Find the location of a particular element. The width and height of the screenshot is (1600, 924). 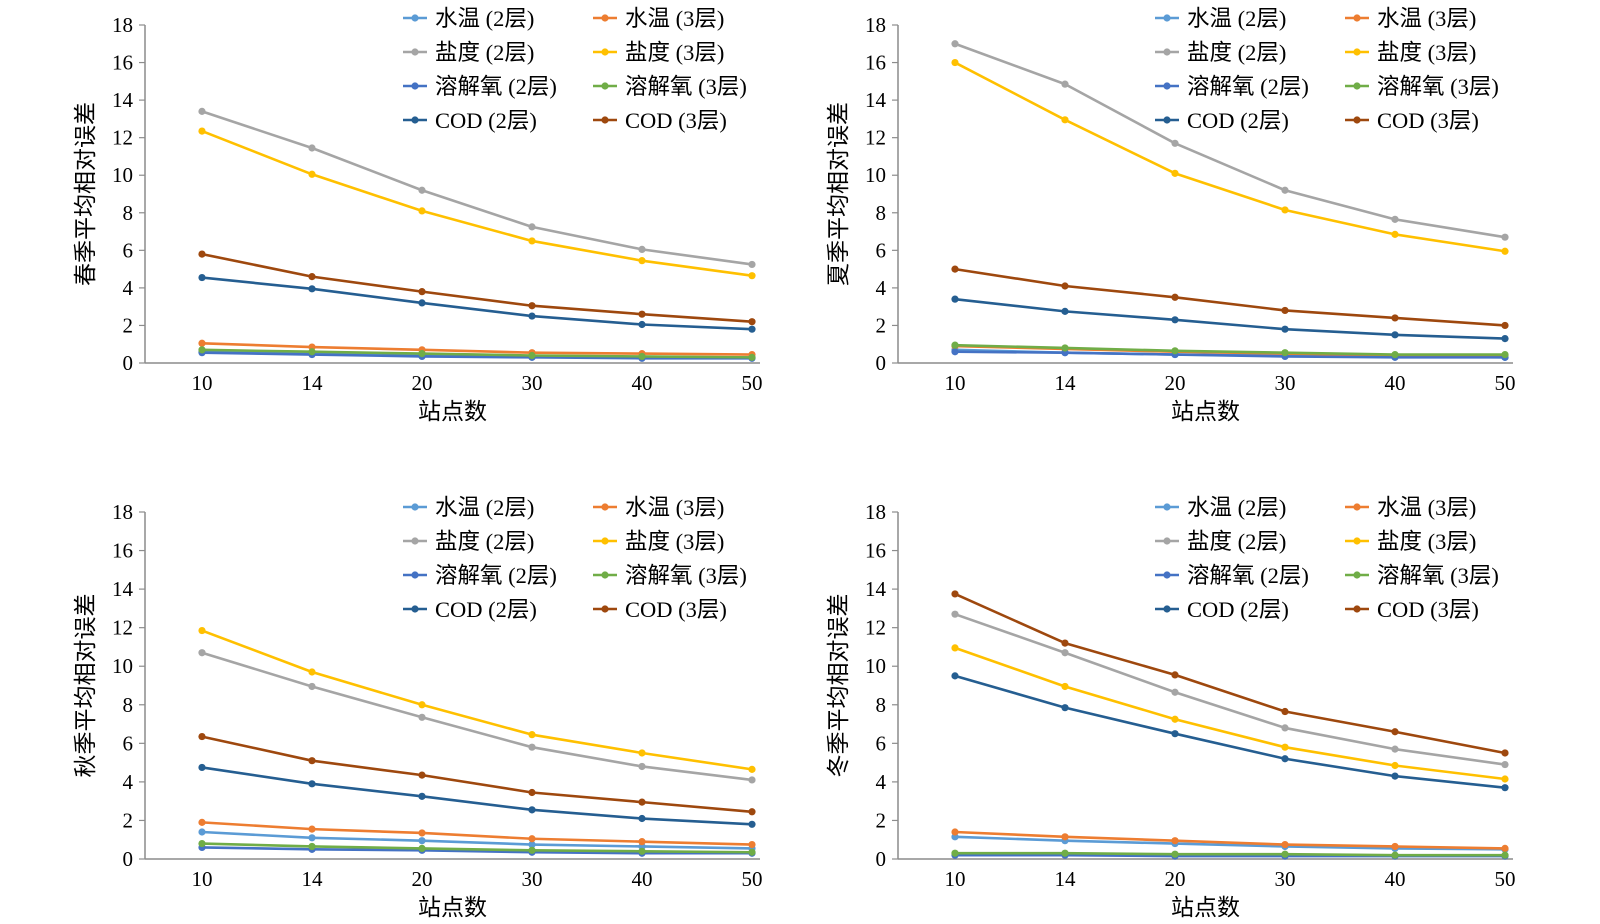

y-tick-label: 0 is located at coordinates (881, 859).